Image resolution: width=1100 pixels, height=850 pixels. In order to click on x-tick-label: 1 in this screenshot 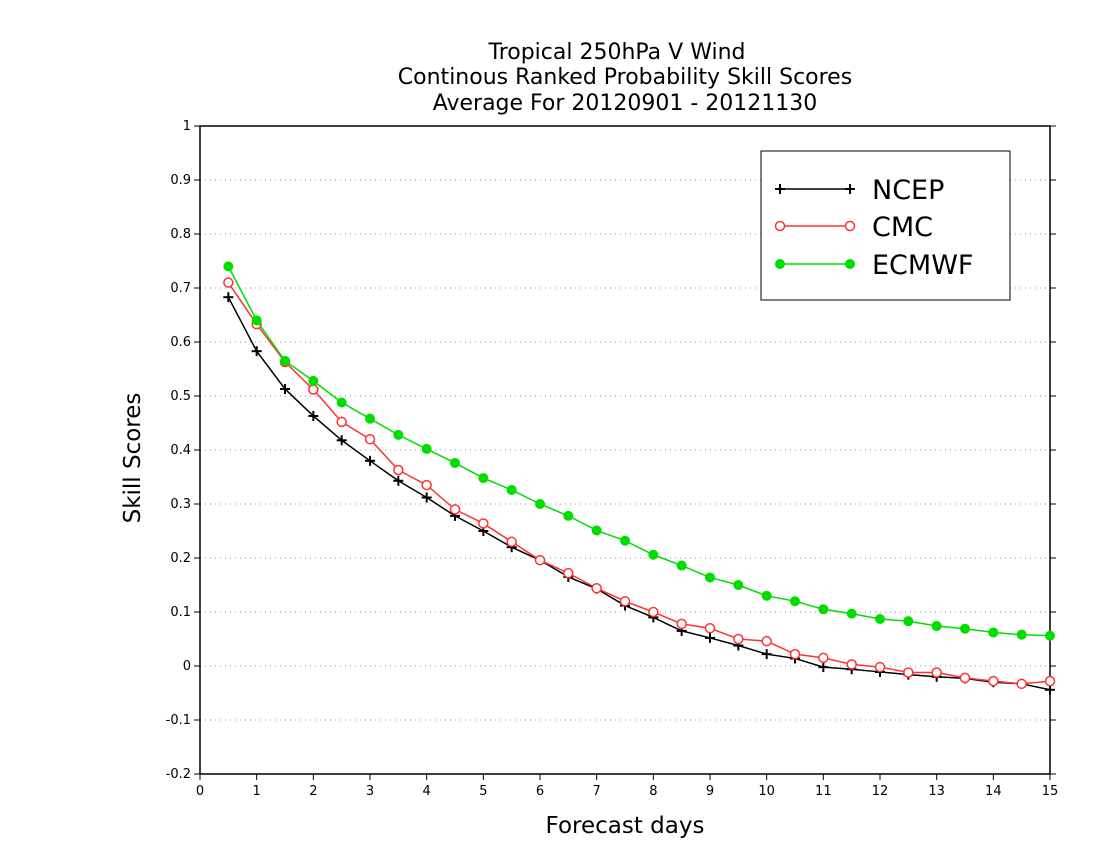, I will do `click(257, 791)`.